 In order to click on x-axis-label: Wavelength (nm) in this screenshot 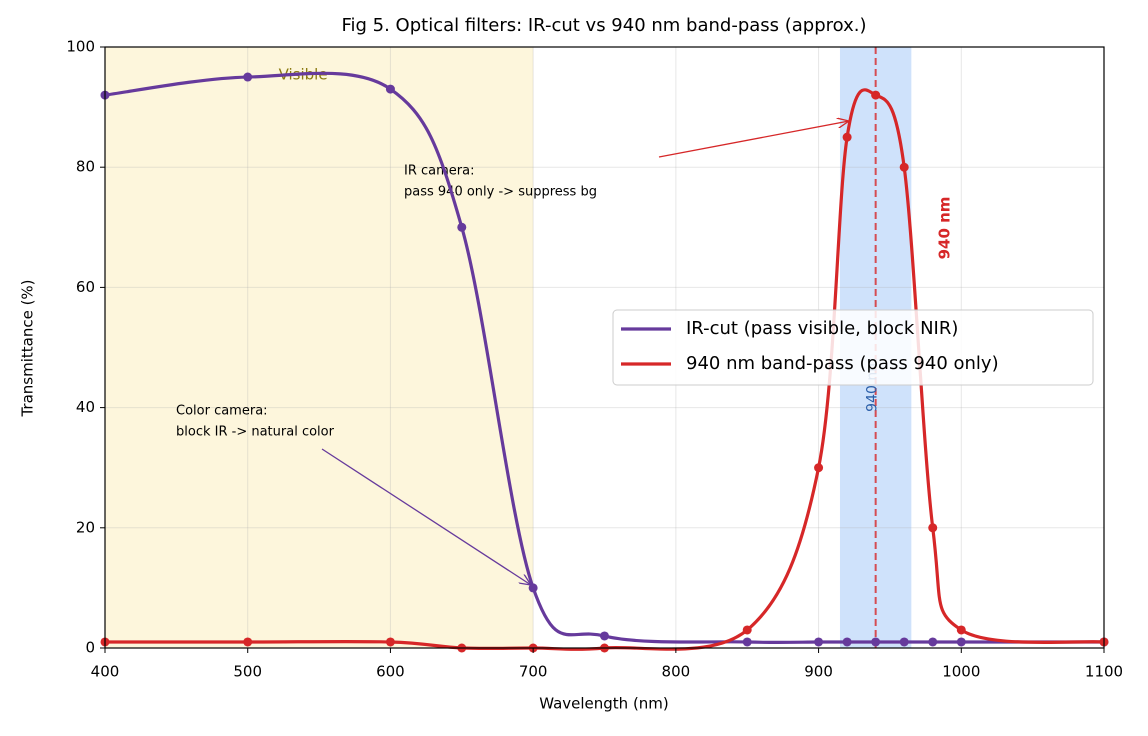, I will do `click(604, 704)`.